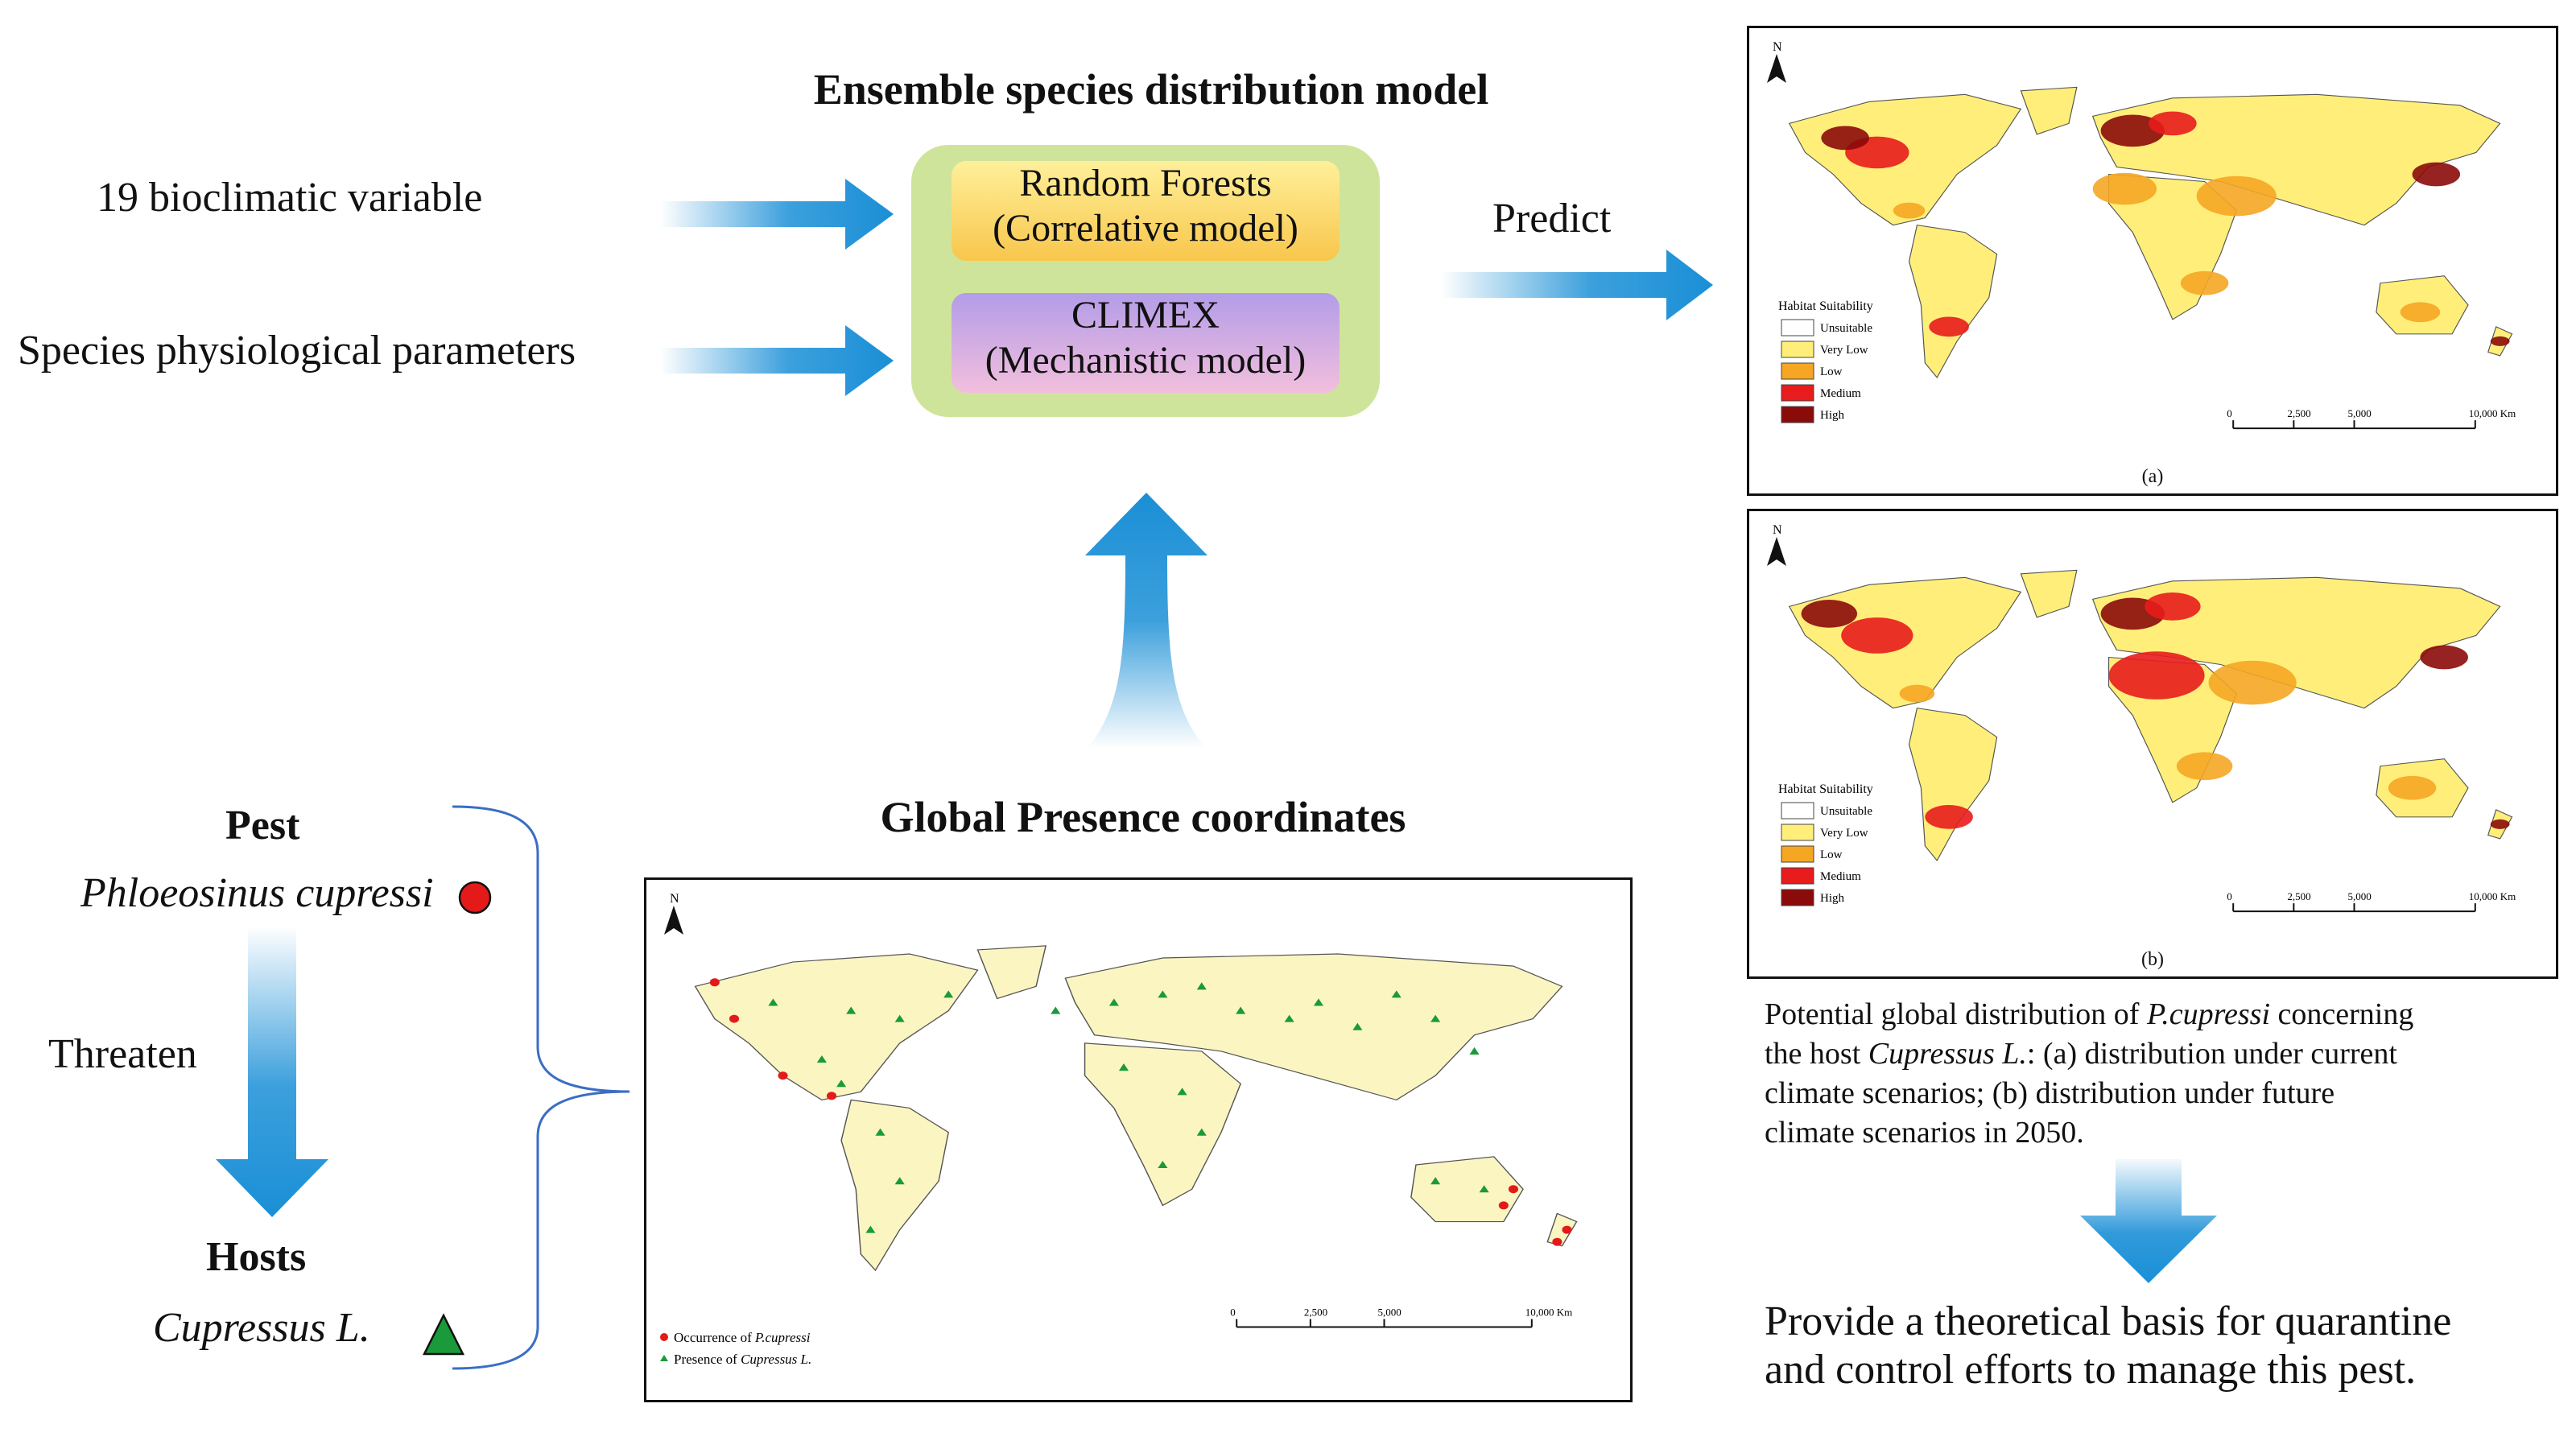  I want to click on predict-label: Predict, so click(1552, 219).